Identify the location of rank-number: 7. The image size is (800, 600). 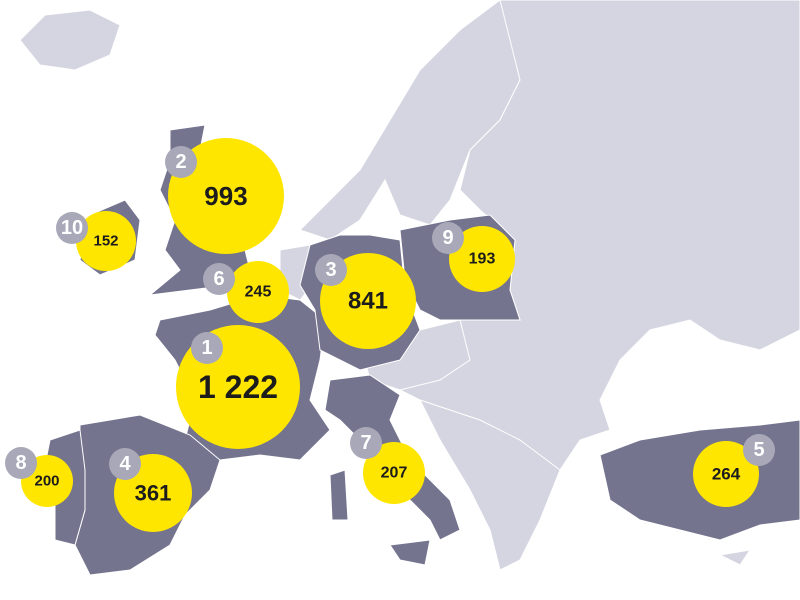
(365, 443).